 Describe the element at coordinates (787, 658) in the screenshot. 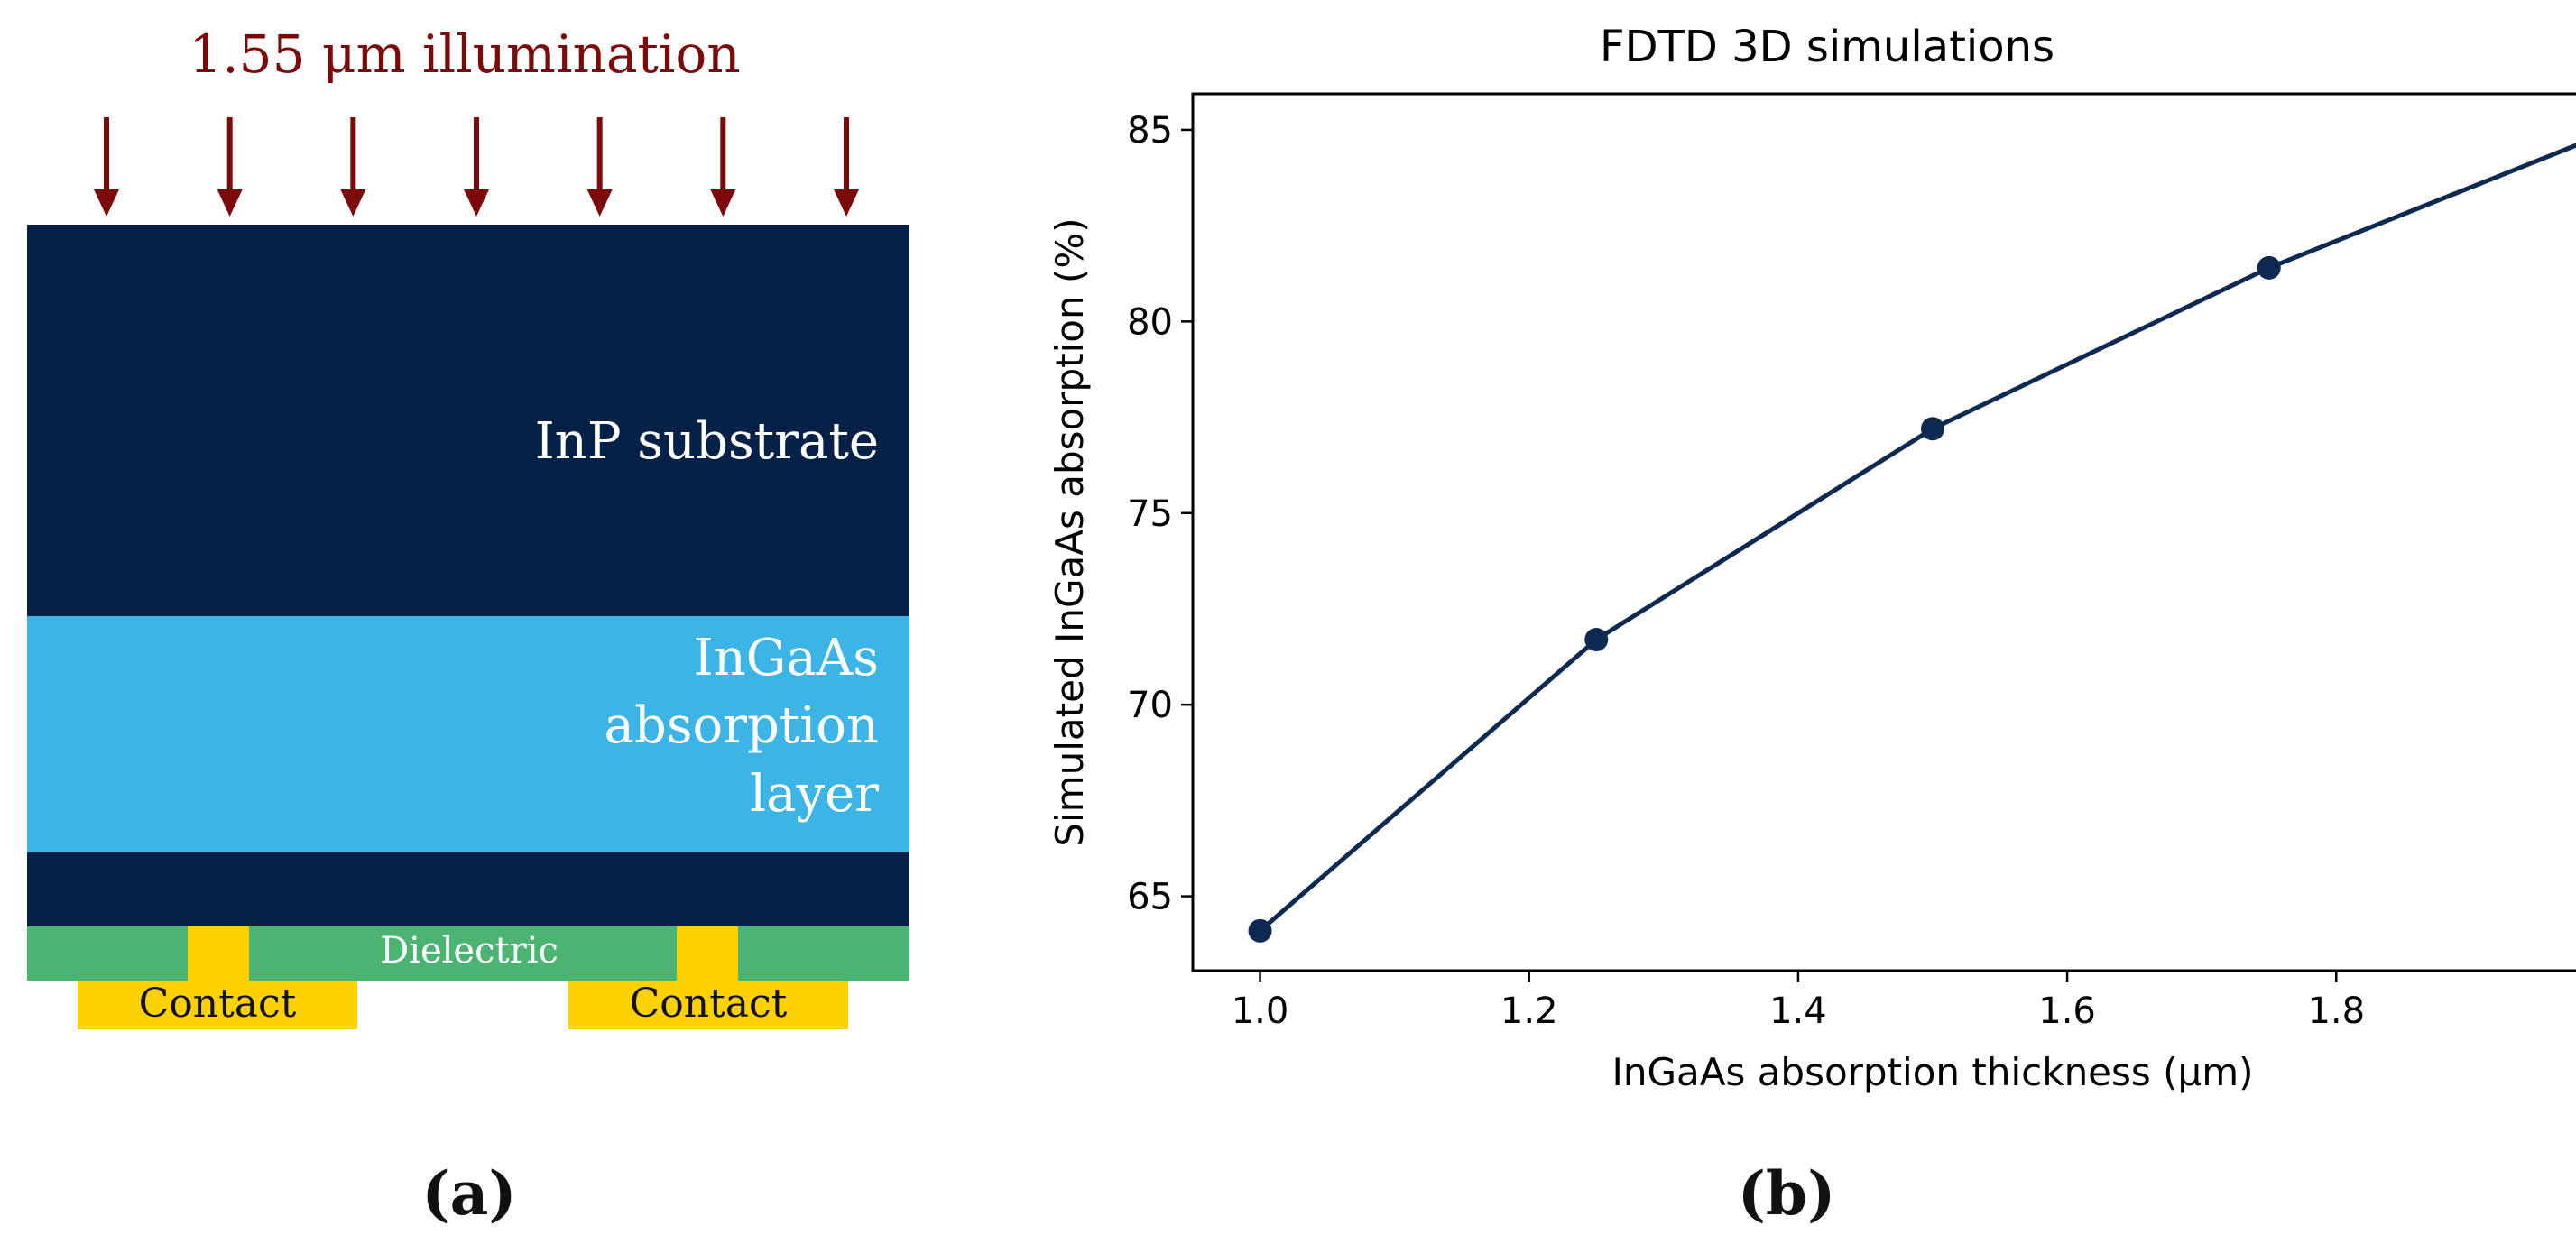

I see `absorption-label-line-1: InGaAs` at that location.